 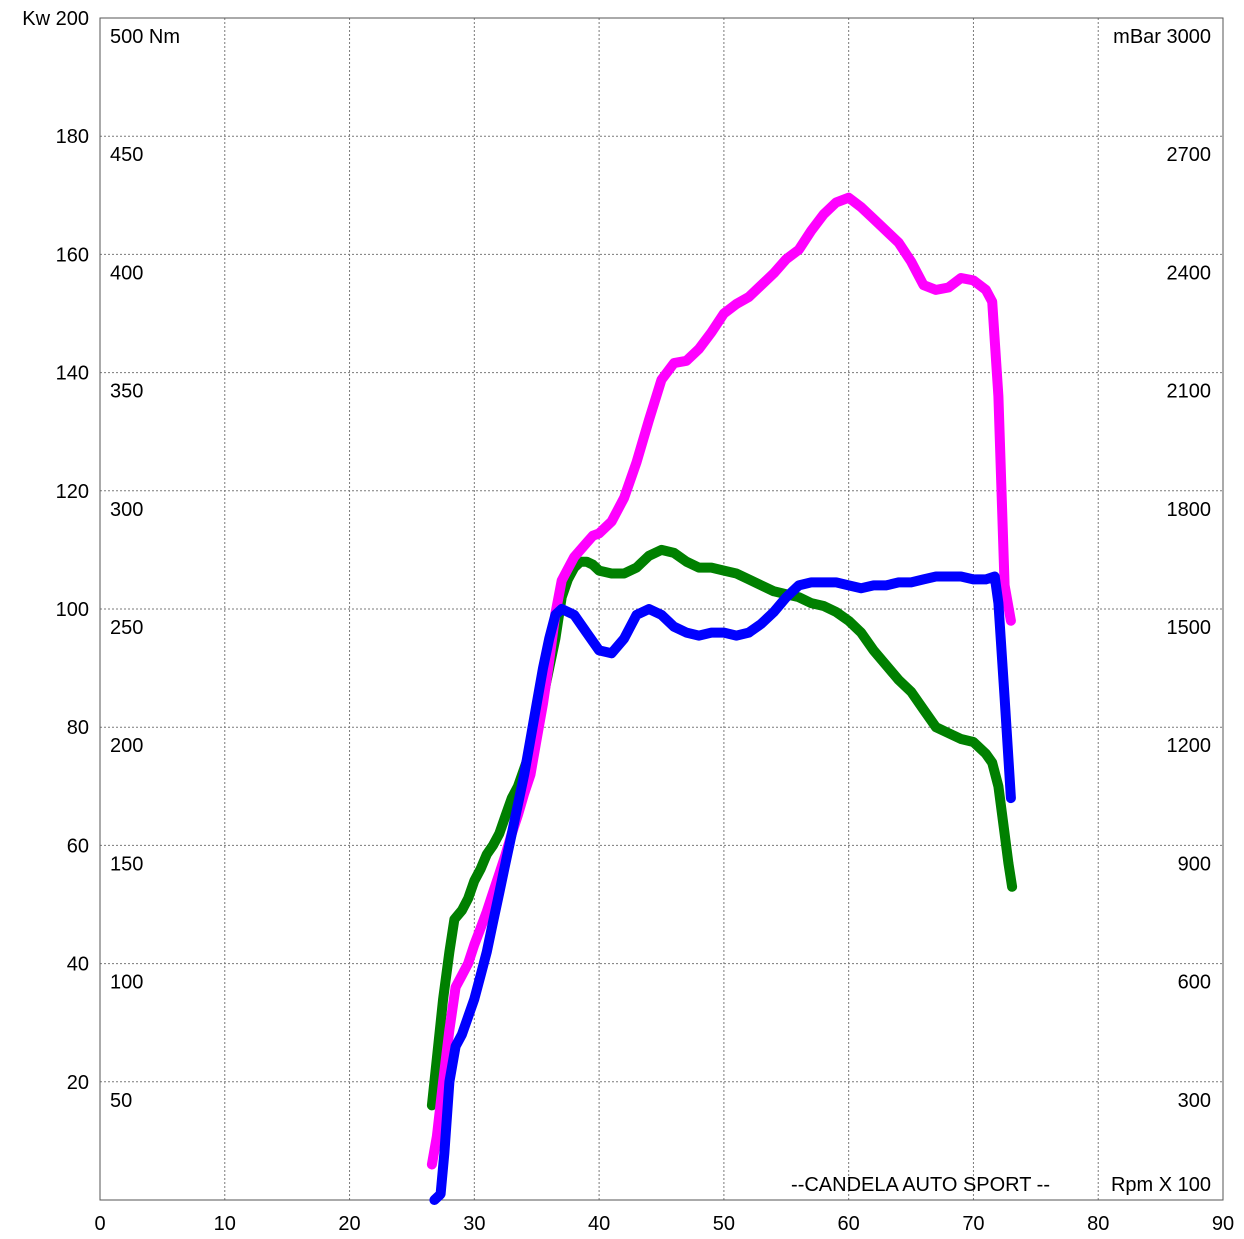 What do you see at coordinates (1194, 864) in the screenshot?
I see `right-tick-label: 900` at bounding box center [1194, 864].